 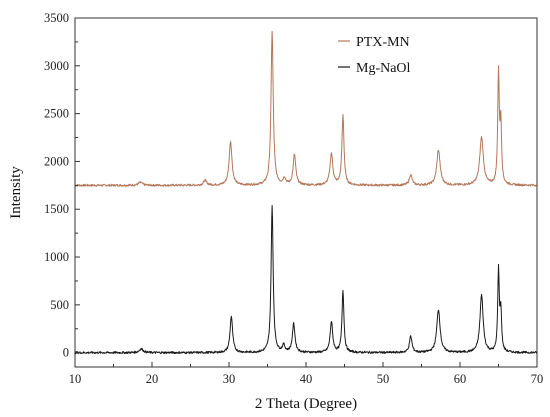 I want to click on y-tick-label: 3000, so click(x=56, y=66).